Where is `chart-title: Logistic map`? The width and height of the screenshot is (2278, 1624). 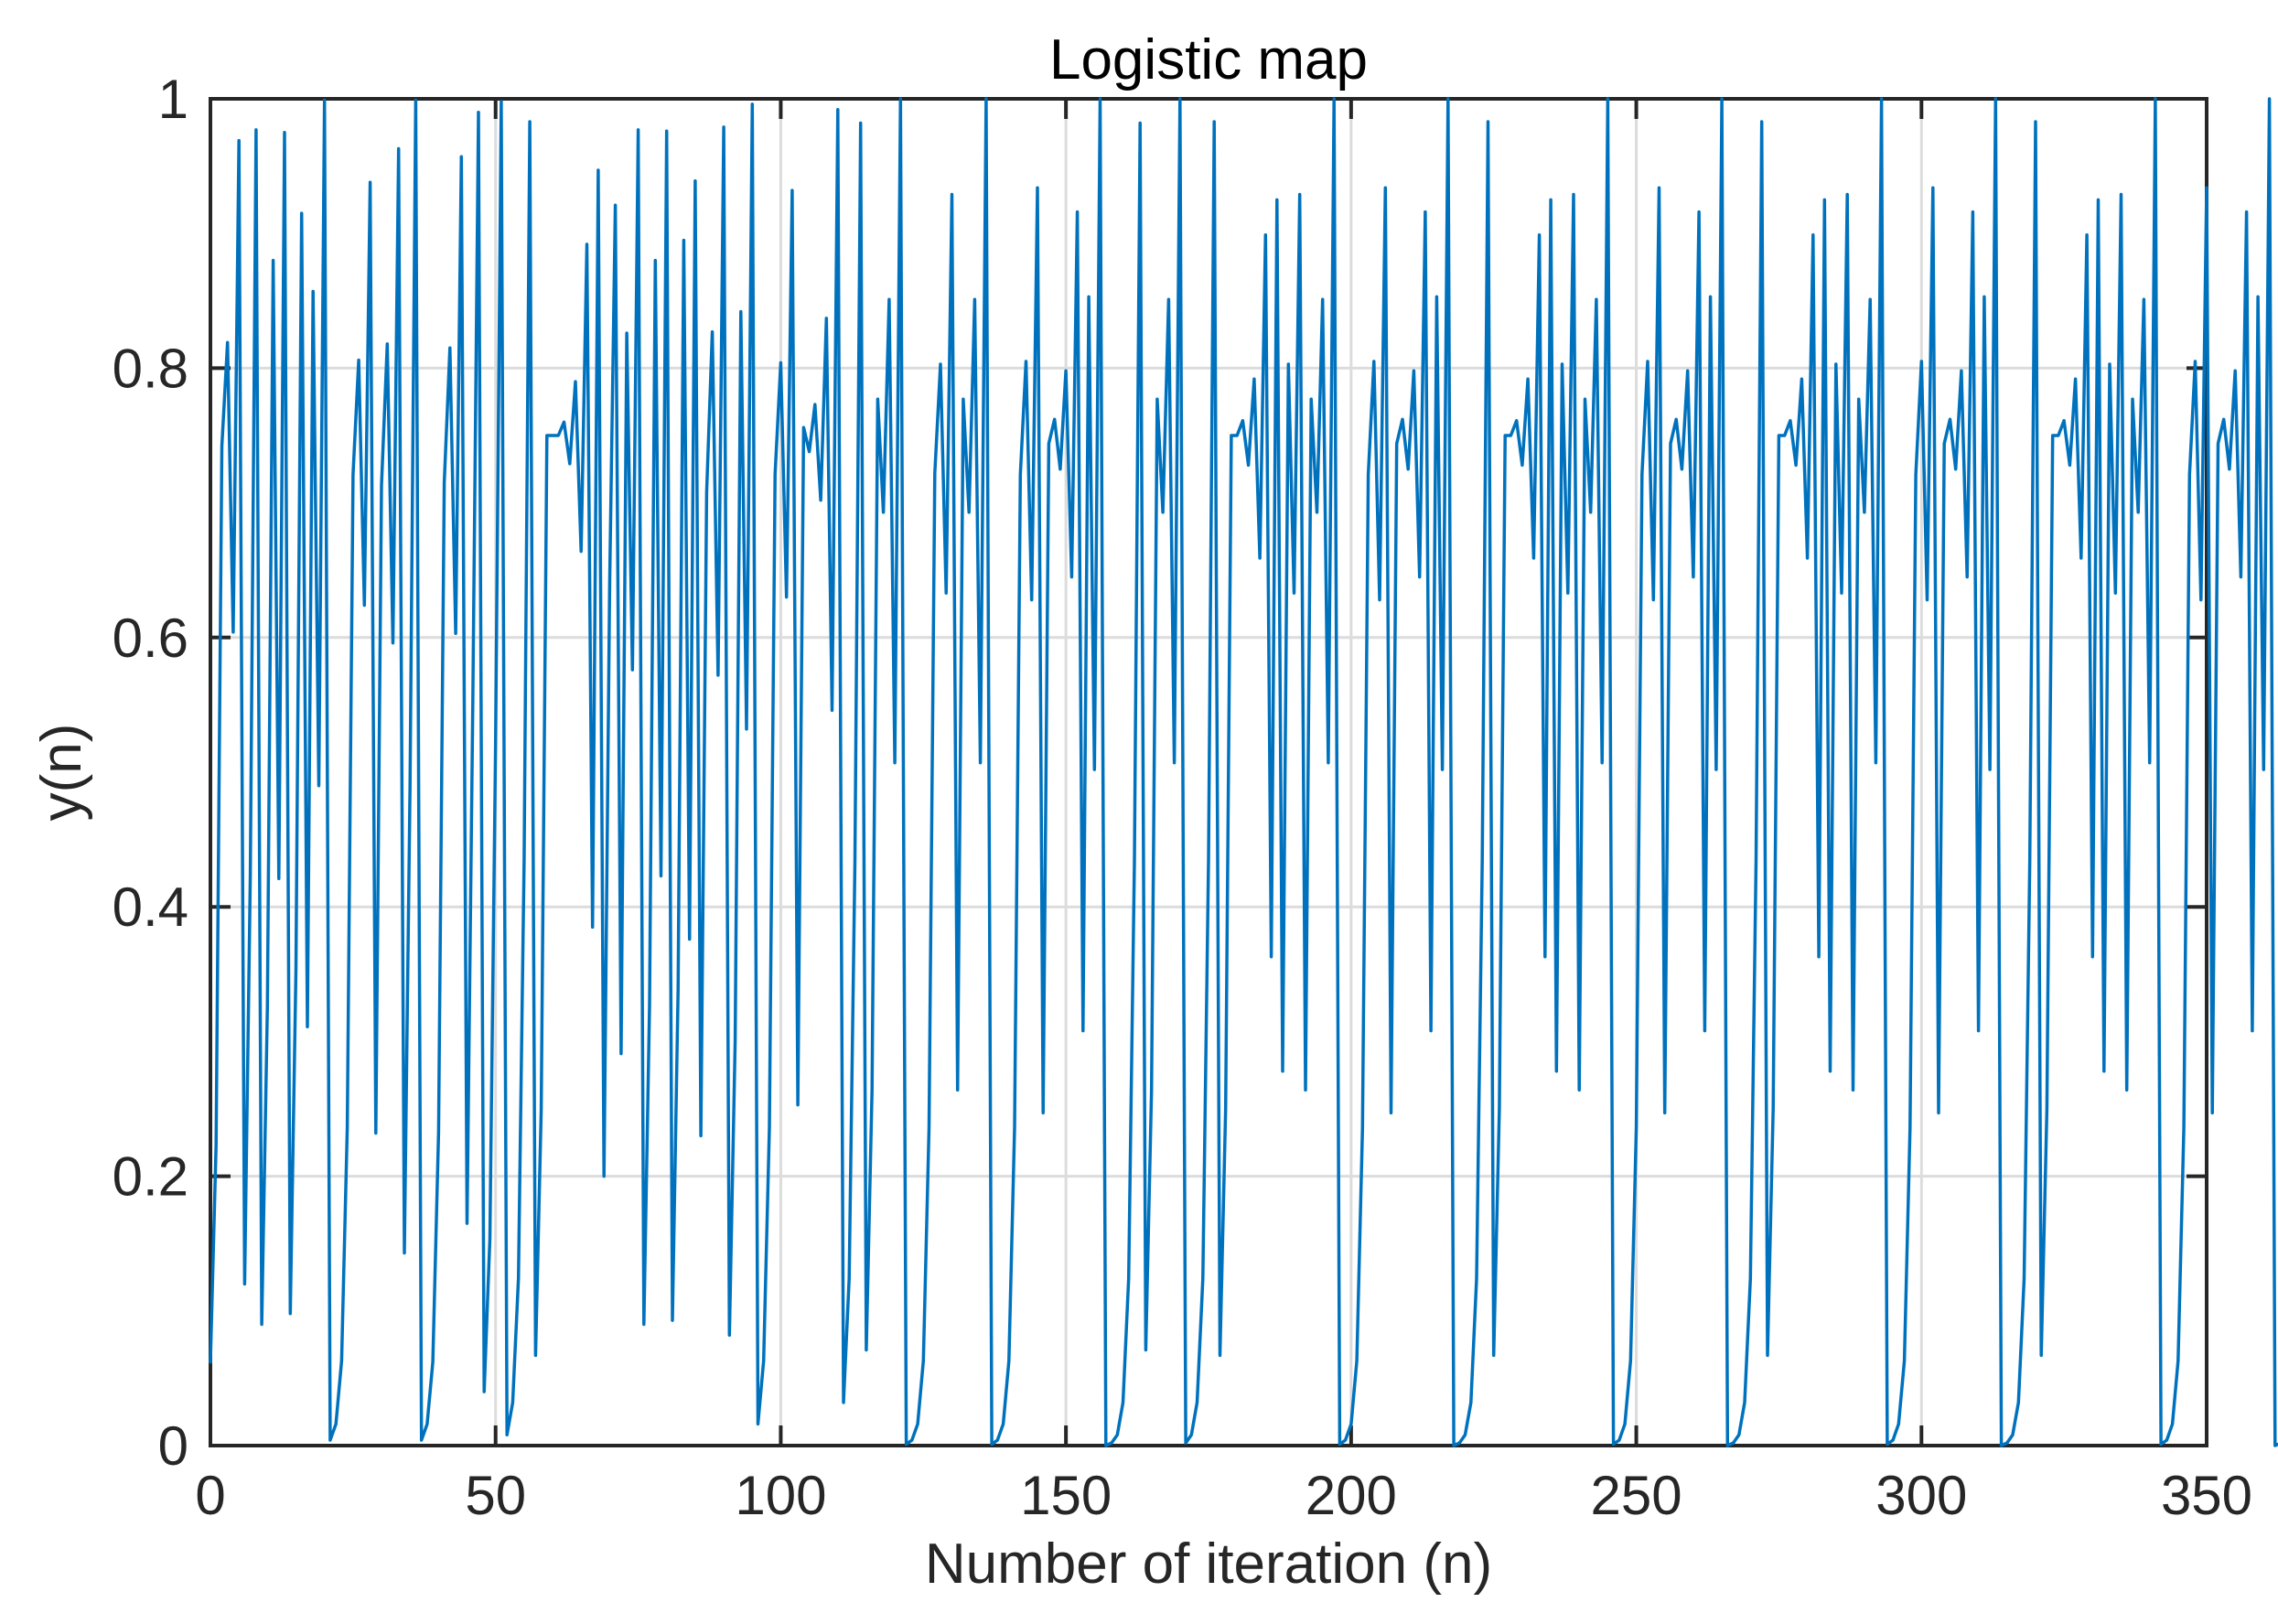 chart-title: Logistic map is located at coordinates (1208, 59).